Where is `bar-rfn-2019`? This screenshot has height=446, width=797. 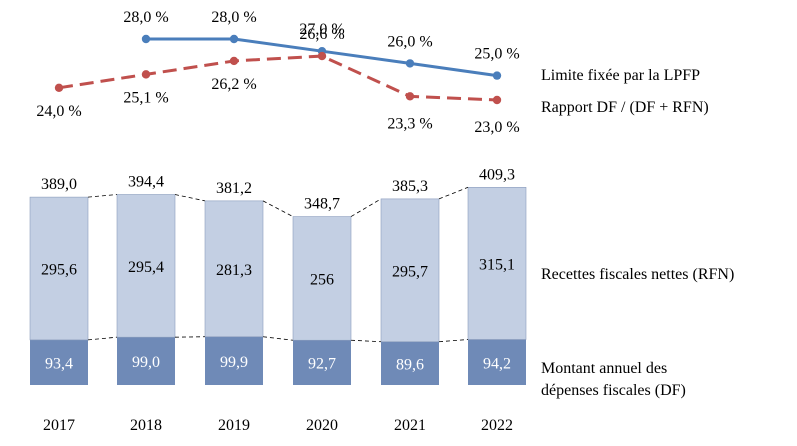
bar-rfn-2019 is located at coordinates (234, 269).